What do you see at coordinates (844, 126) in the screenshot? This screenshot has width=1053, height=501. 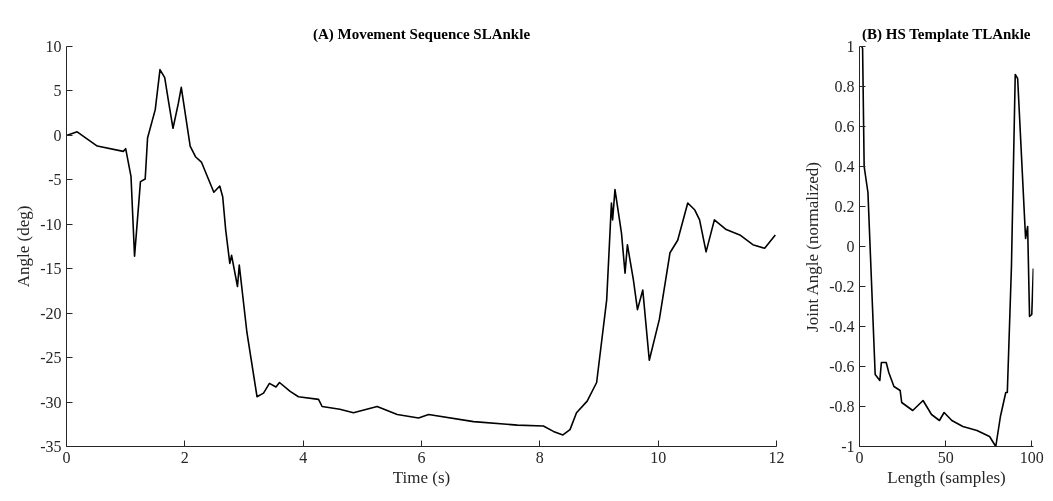 I see `y-tick-label: 0.6` at bounding box center [844, 126].